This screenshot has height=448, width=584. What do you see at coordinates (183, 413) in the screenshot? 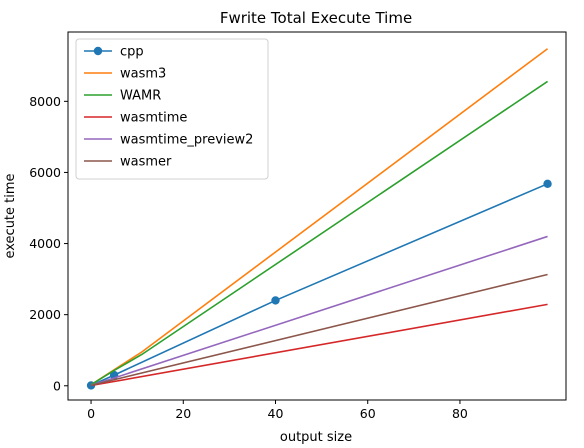
I see `x-tick-label: 20` at bounding box center [183, 413].